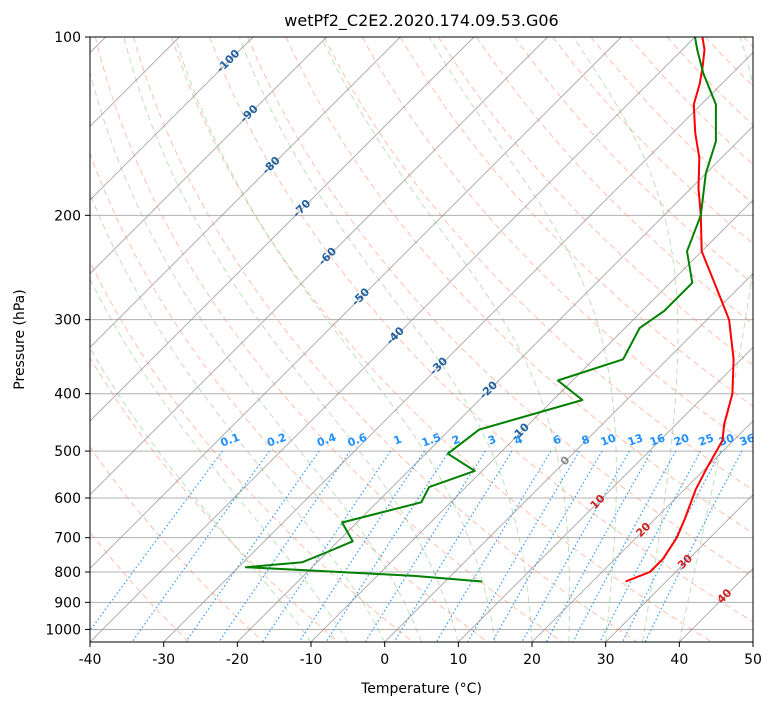 The width and height of the screenshot is (775, 708). What do you see at coordinates (519, 440) in the screenshot?
I see `mixing-ratio-label: 4` at bounding box center [519, 440].